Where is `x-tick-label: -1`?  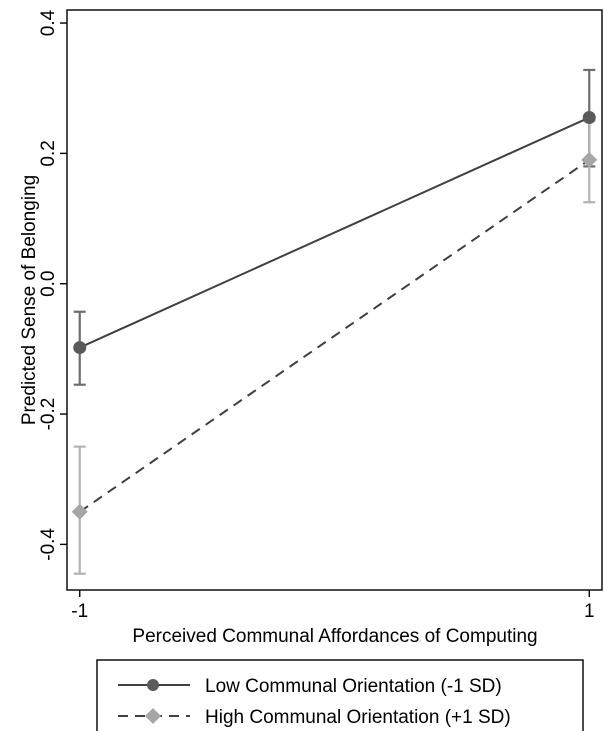
x-tick-label: -1 is located at coordinates (79, 611).